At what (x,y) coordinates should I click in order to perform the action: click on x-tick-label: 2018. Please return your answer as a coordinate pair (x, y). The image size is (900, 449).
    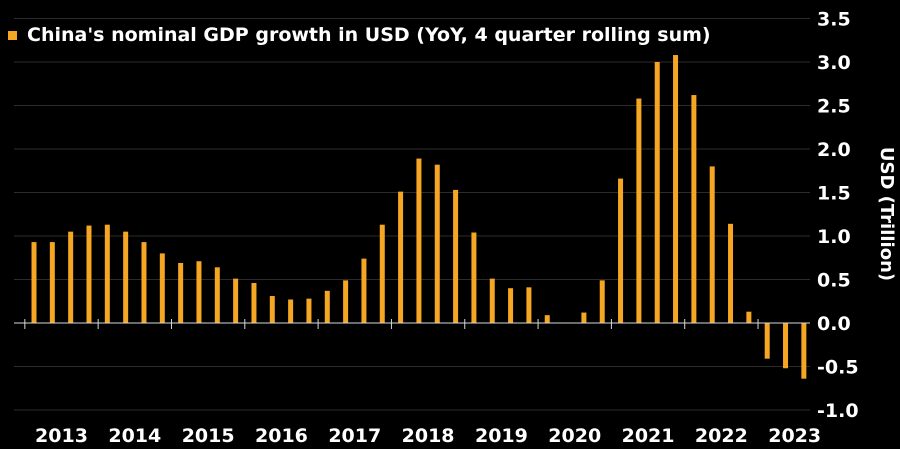
    Looking at the image, I should click on (428, 436).